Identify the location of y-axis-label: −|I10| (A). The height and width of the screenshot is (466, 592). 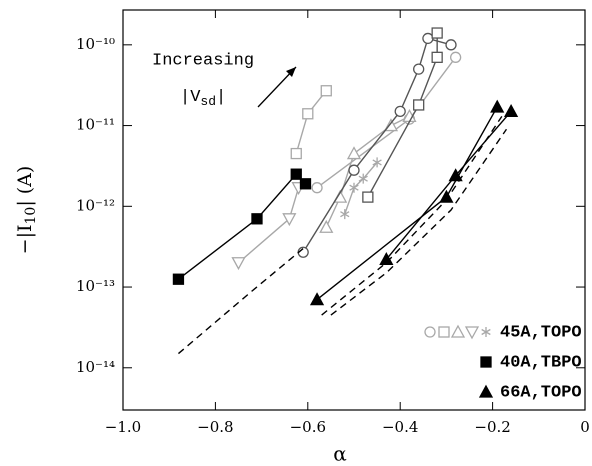
(26, 210).